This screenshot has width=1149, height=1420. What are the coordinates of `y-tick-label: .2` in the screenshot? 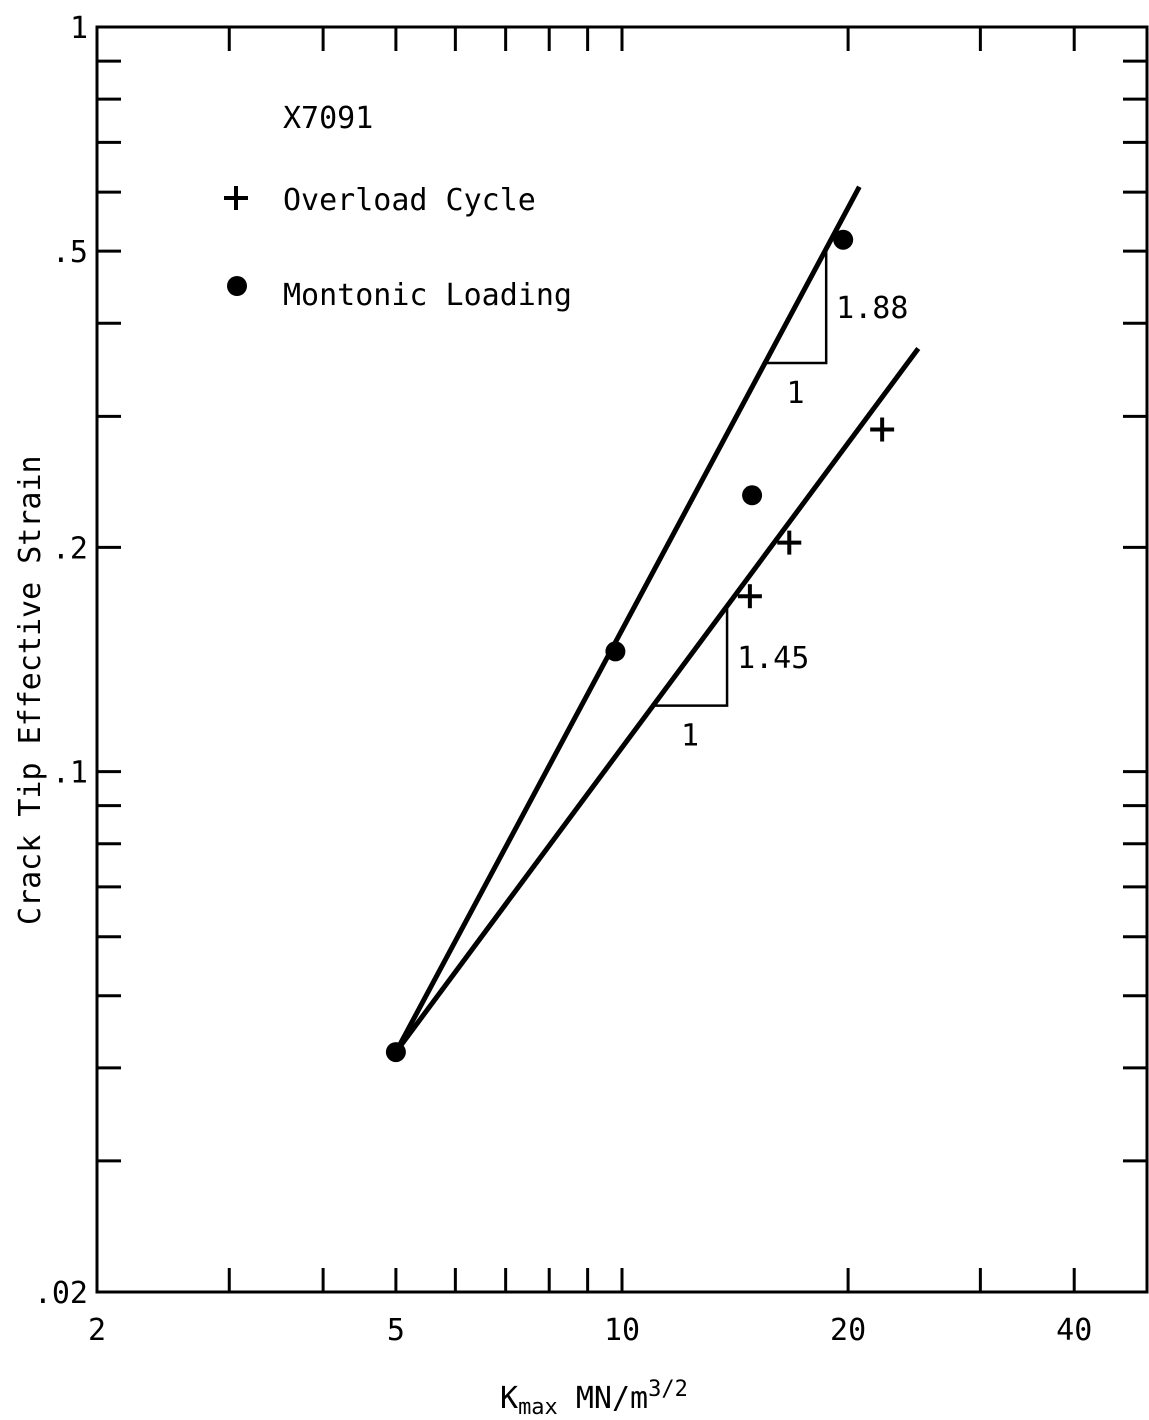 It's located at (70, 548).